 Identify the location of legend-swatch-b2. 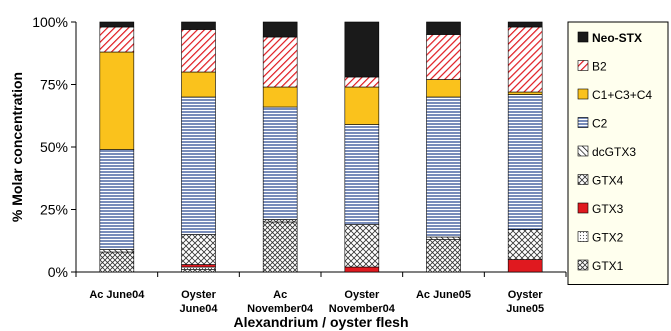
(583, 65).